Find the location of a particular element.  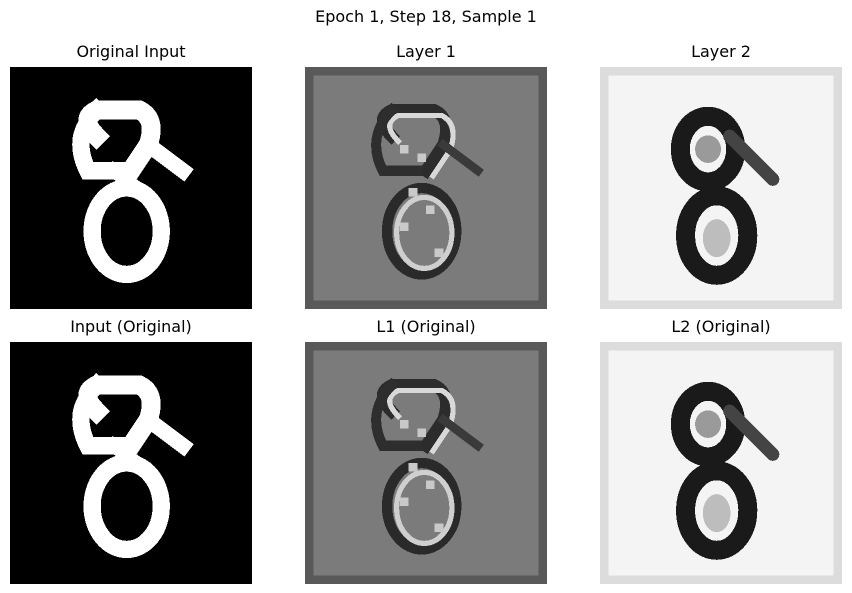

feature-map-l1-original is located at coordinates (426, 463).